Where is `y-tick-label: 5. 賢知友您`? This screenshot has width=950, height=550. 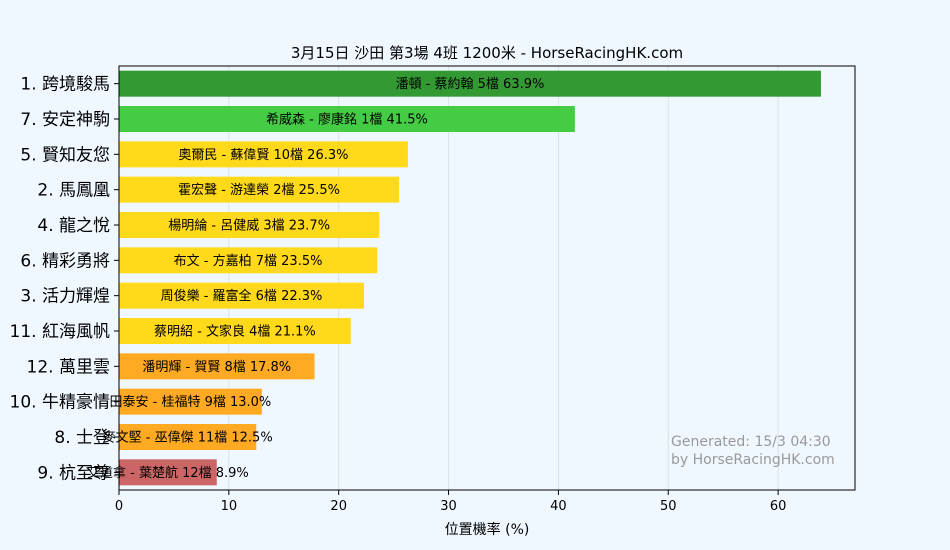 y-tick-label: 5. 賢知友您 is located at coordinates (65, 155).